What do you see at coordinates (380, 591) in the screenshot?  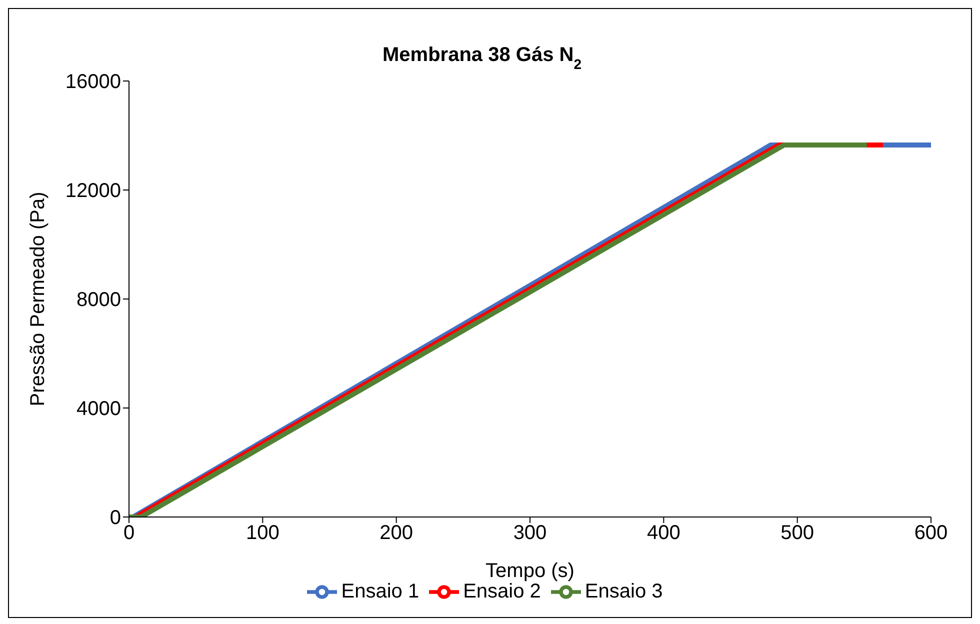 I see `legend-label: Ensaio 1` at bounding box center [380, 591].